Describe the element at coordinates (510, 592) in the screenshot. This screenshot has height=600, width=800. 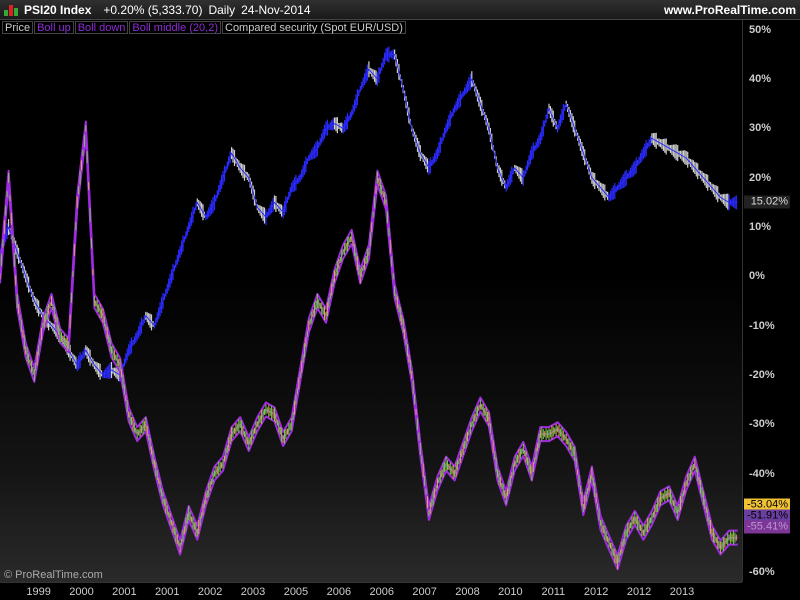
I see `x-tick-label: 2010` at that location.